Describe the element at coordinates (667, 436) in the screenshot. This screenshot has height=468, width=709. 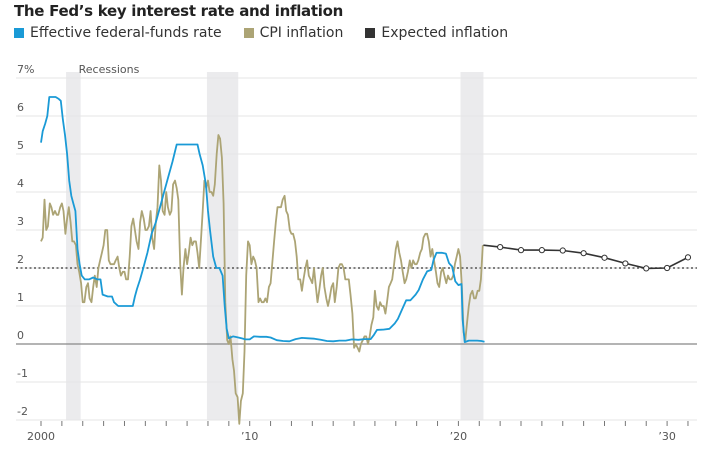
I see `x-tick-label: ’30` at that location.